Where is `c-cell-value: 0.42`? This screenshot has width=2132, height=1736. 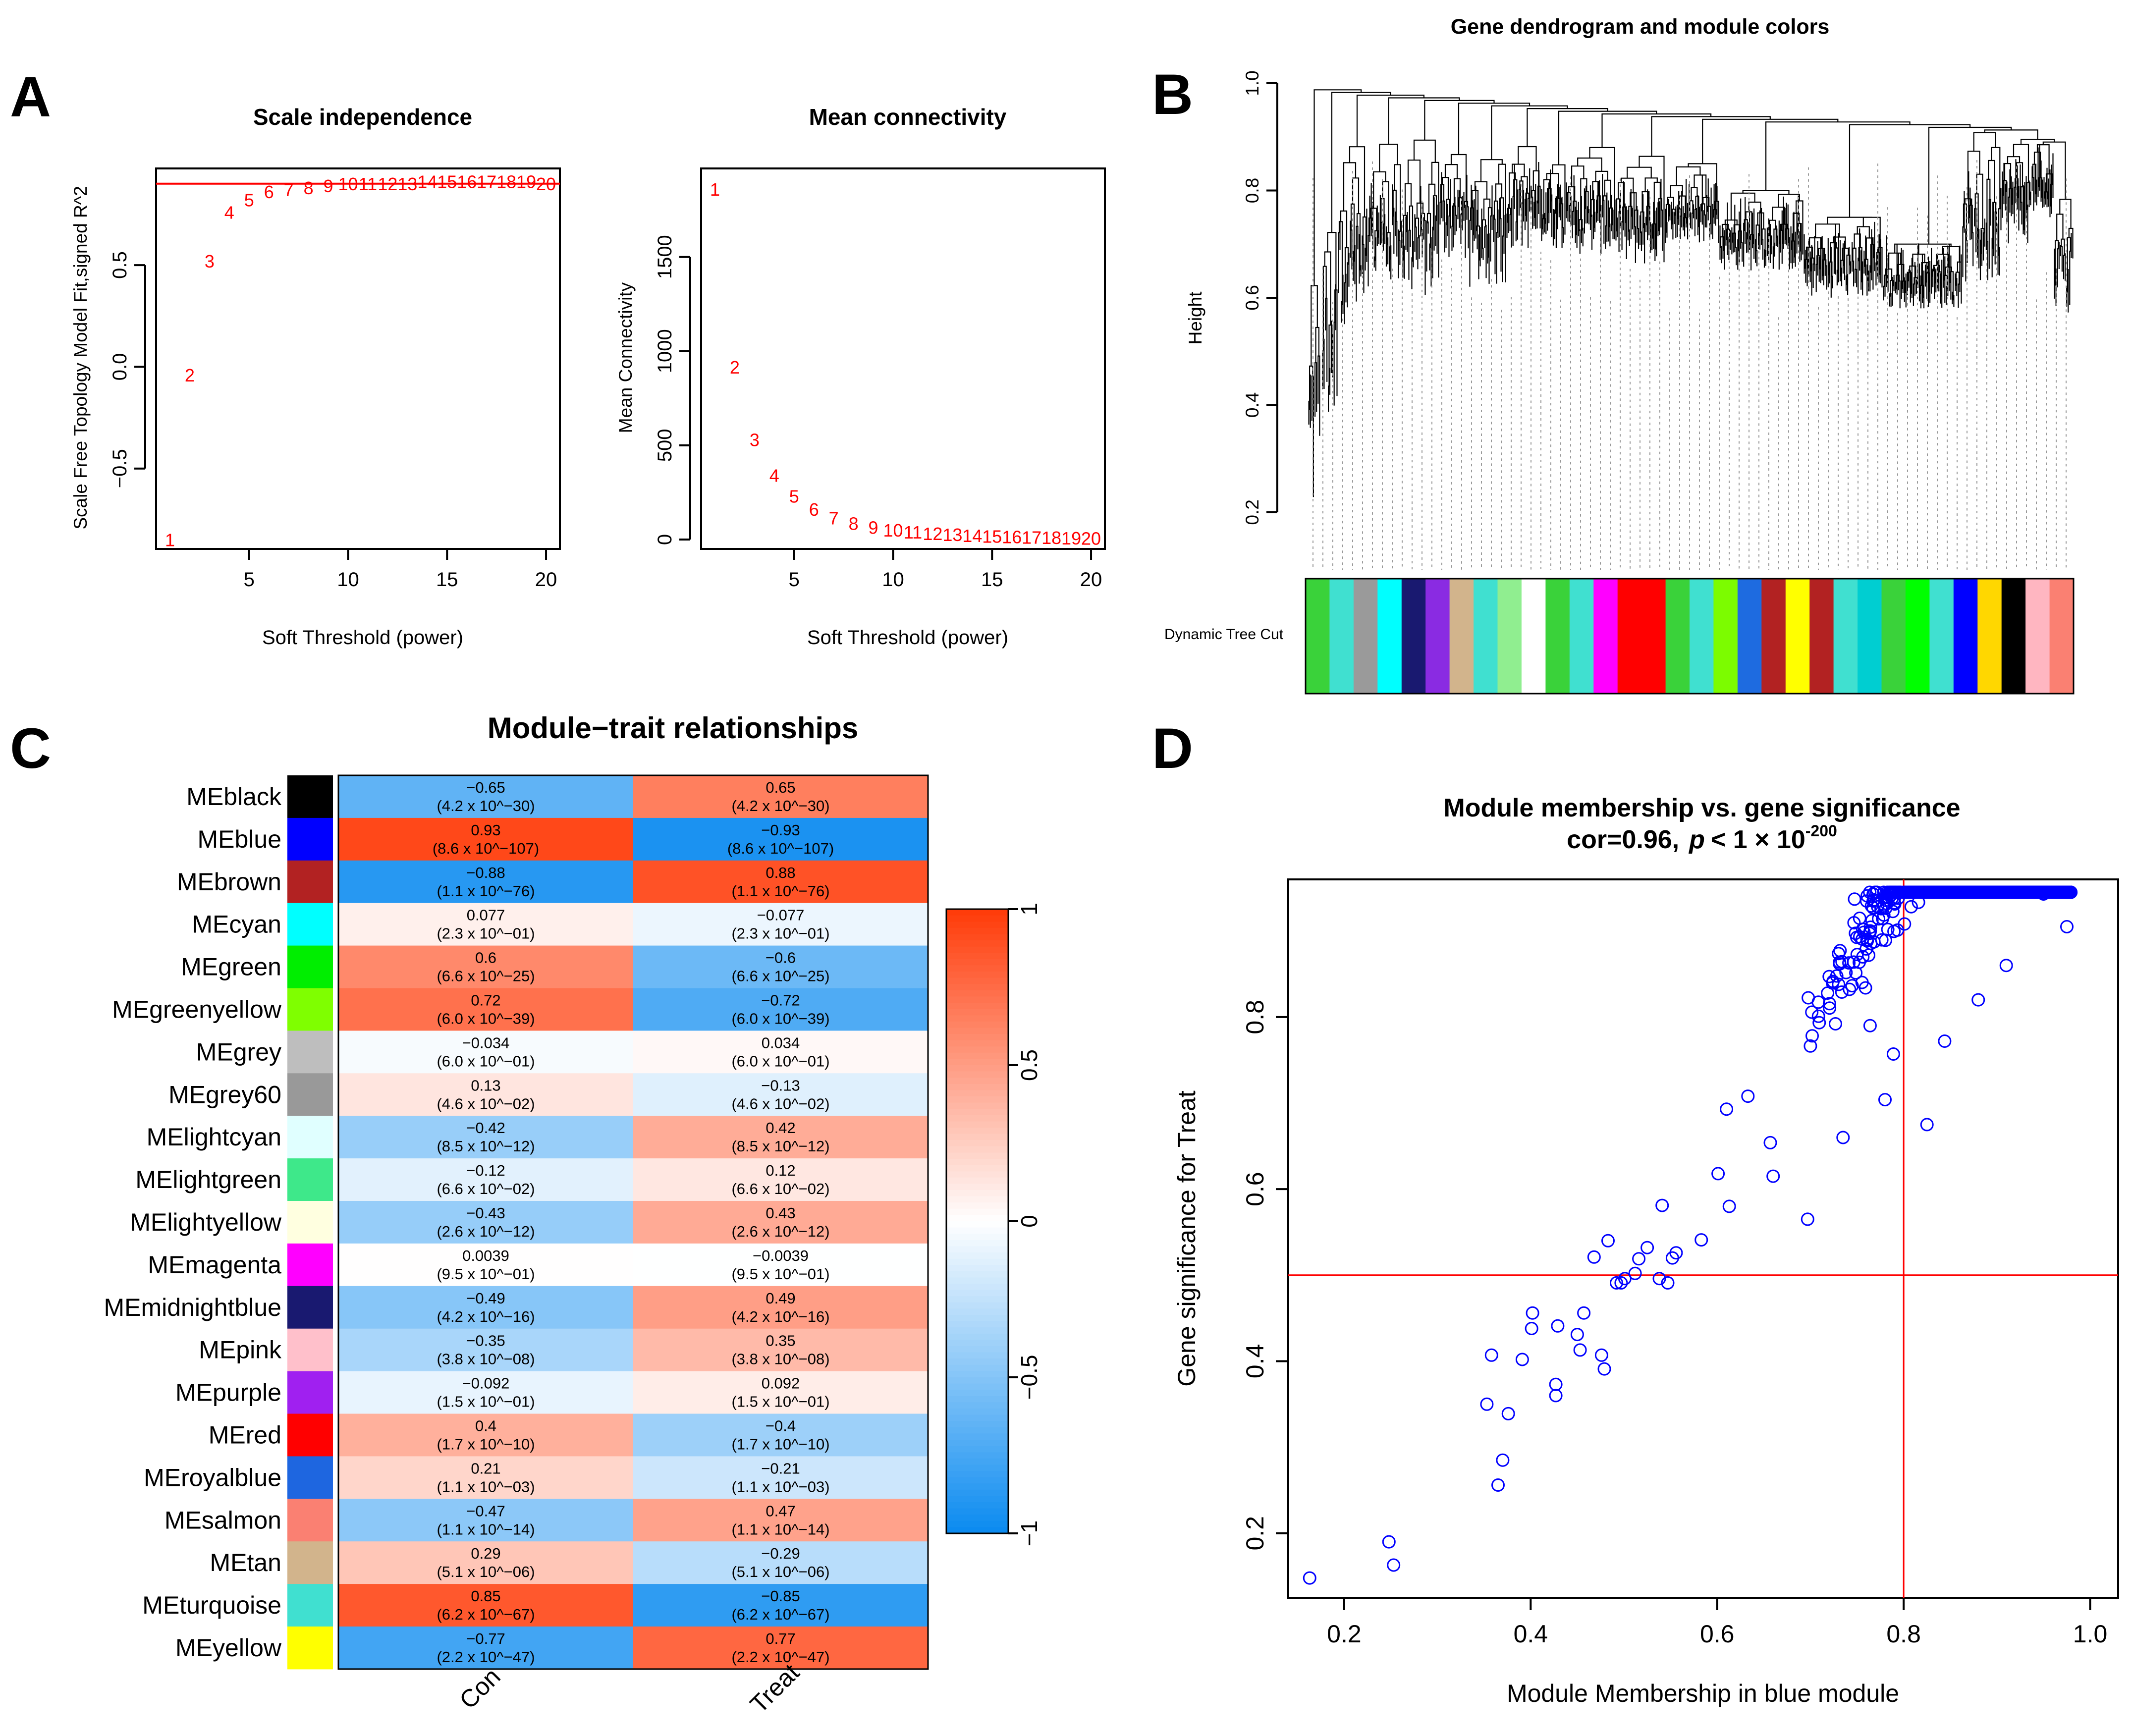 c-cell-value: 0.42 is located at coordinates (780, 1128).